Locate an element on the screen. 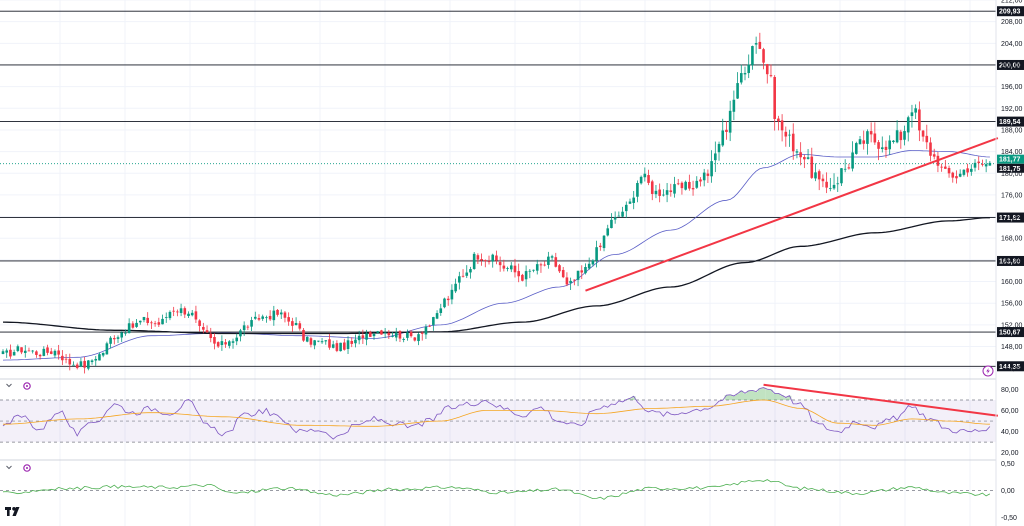  tradingview-logo is located at coordinates (12, 511).